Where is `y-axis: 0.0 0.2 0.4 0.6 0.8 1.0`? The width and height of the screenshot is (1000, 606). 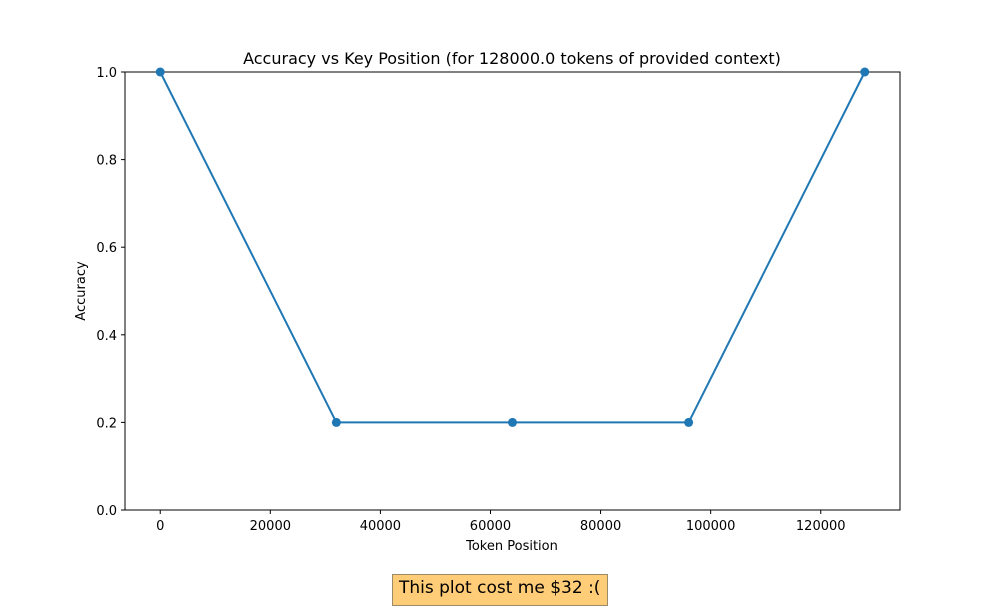 y-axis: 0.0 0.2 0.4 0.6 0.8 1.0 is located at coordinates (110, 292).